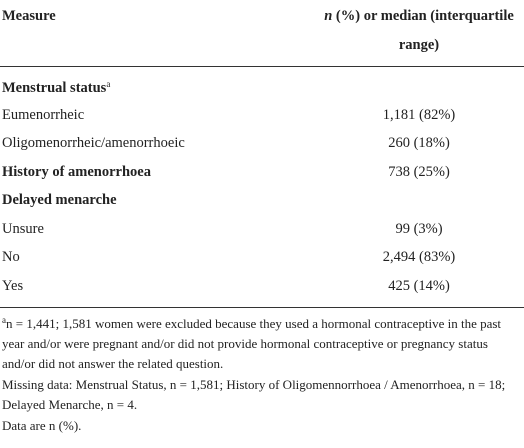 The height and width of the screenshot is (448, 524). Describe the element at coordinates (43, 114) in the screenshot. I see `row-label-text: Eumenorrheic` at that location.